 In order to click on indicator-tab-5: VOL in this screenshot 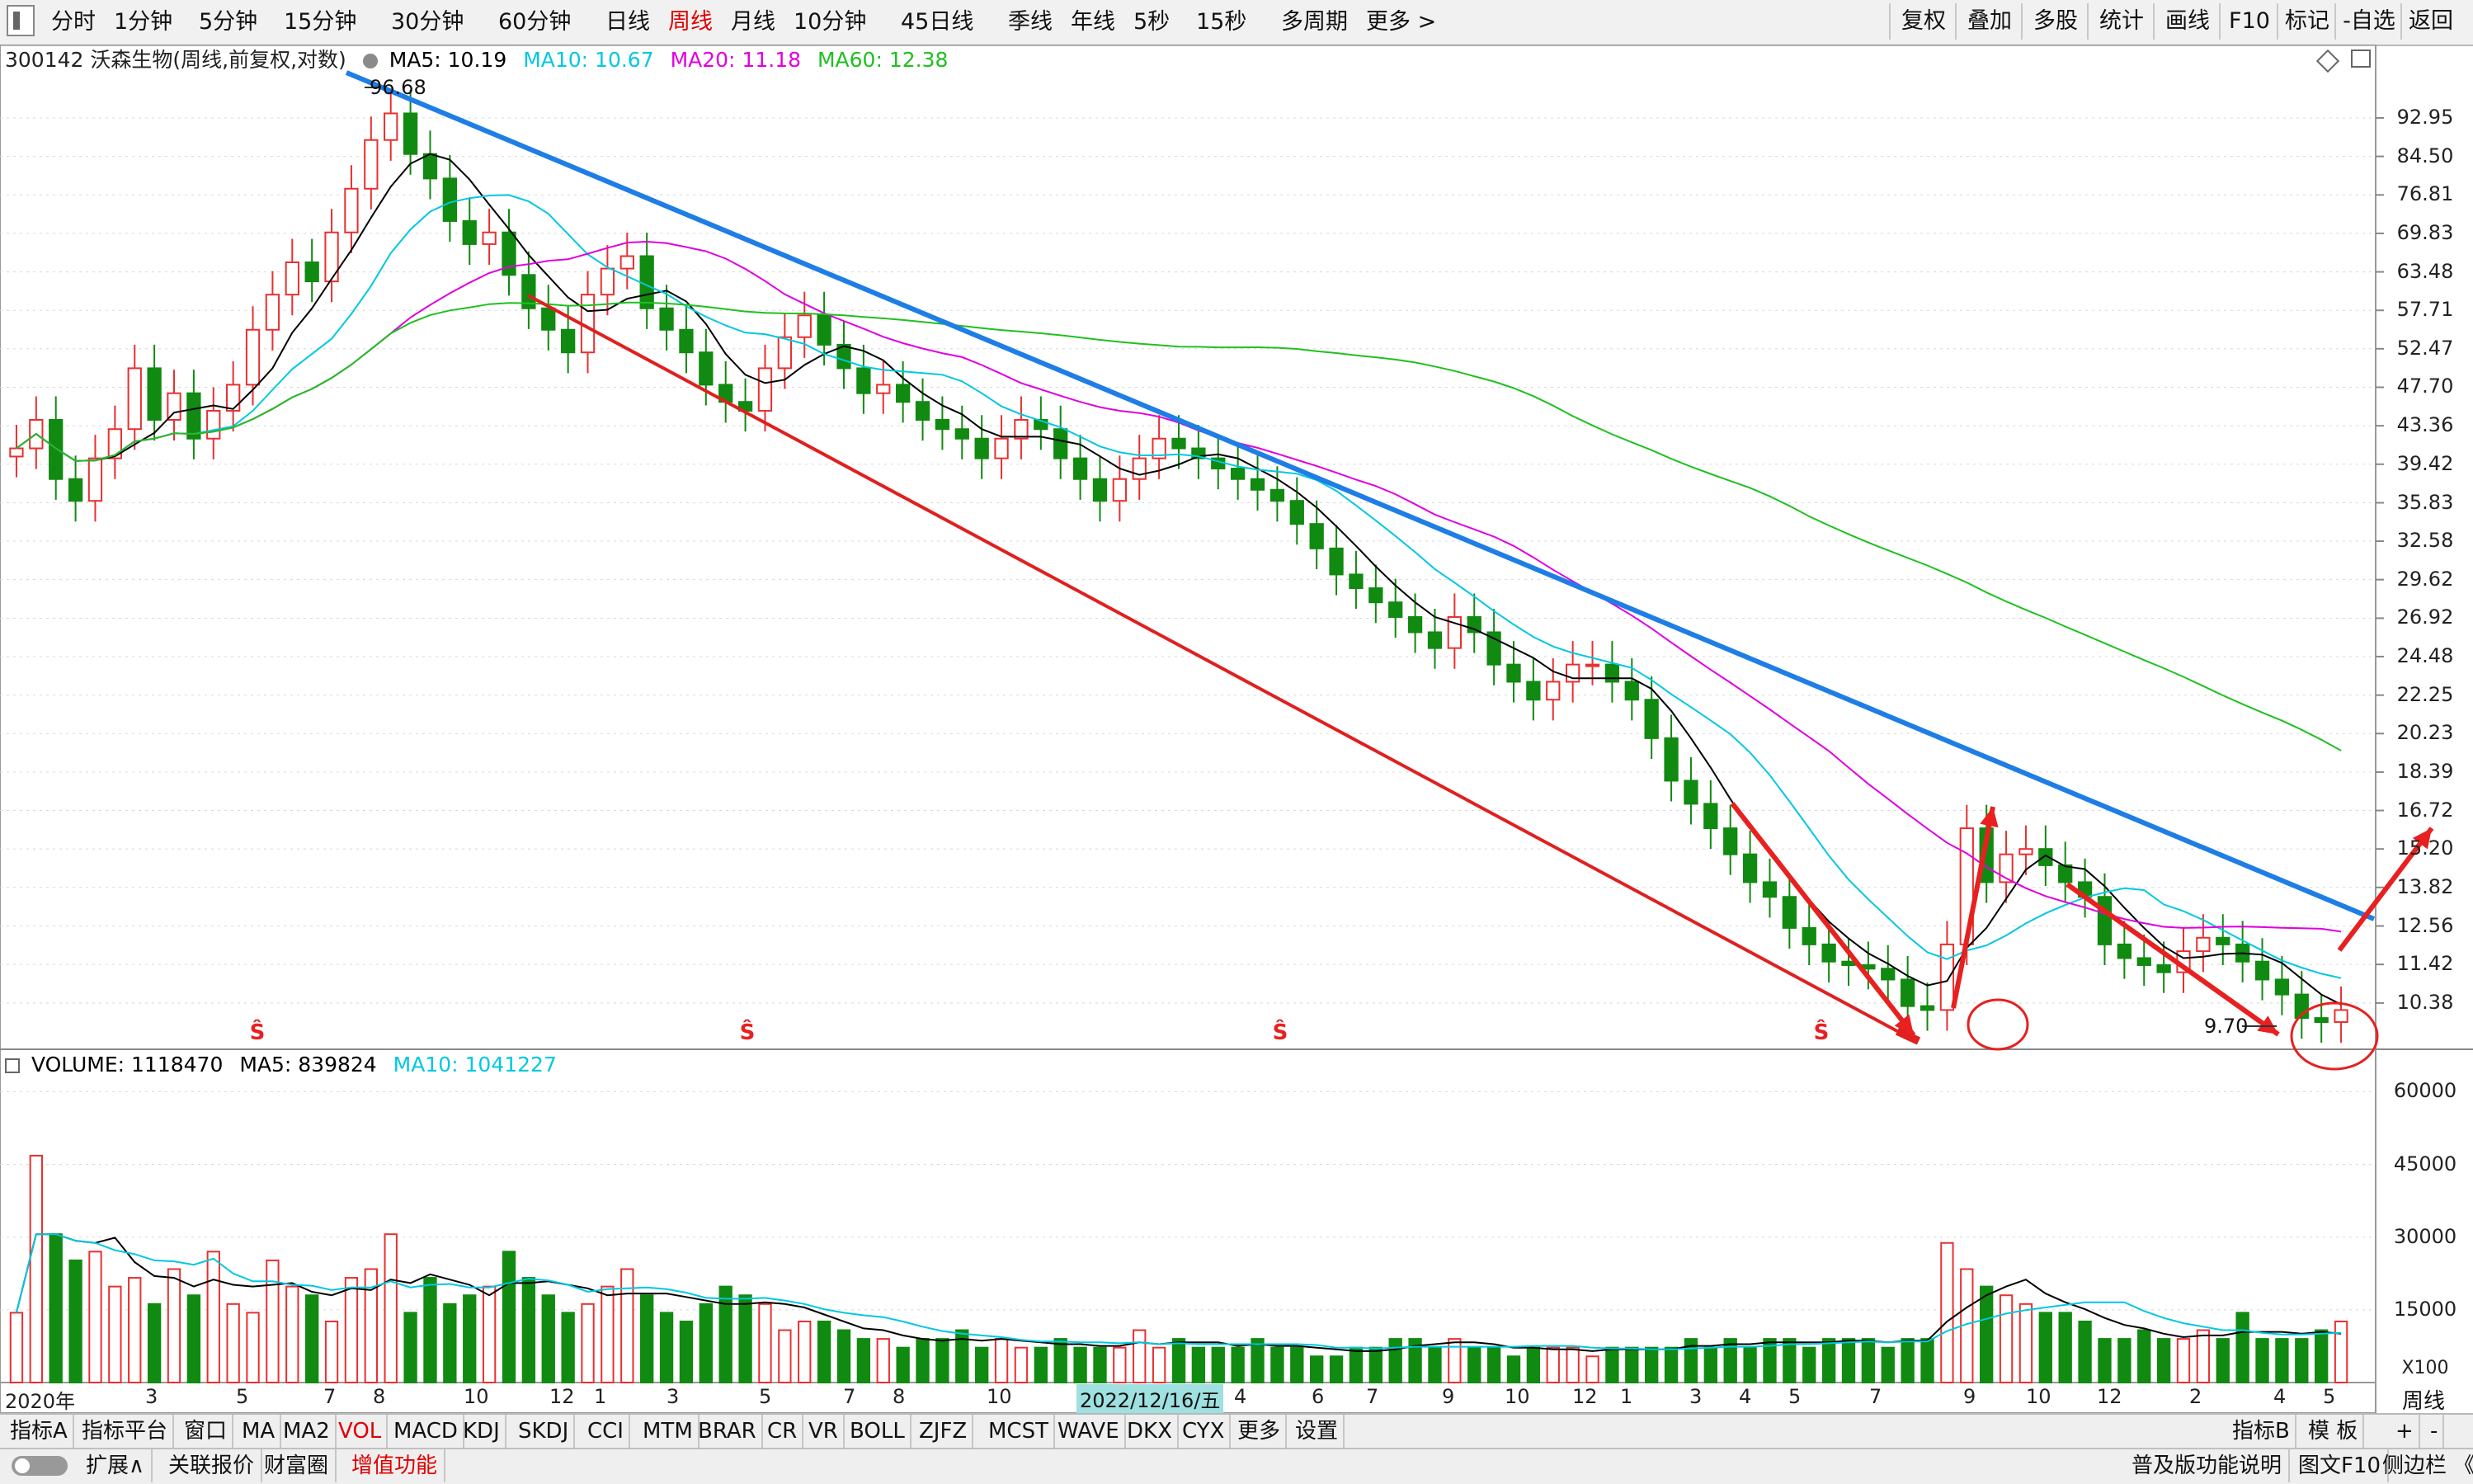, I will do `click(361, 1431)`.